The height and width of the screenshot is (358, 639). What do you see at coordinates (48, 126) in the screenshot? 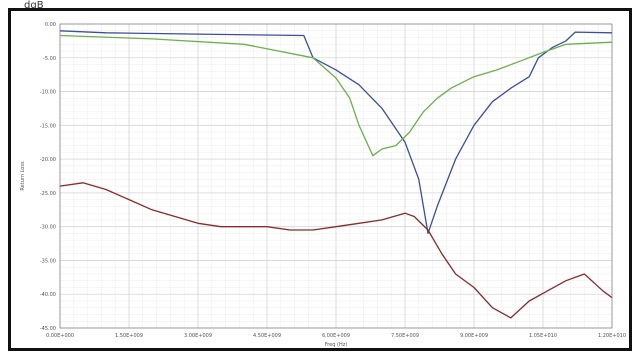
I see `y-tick-label: -15.00` at bounding box center [48, 126].